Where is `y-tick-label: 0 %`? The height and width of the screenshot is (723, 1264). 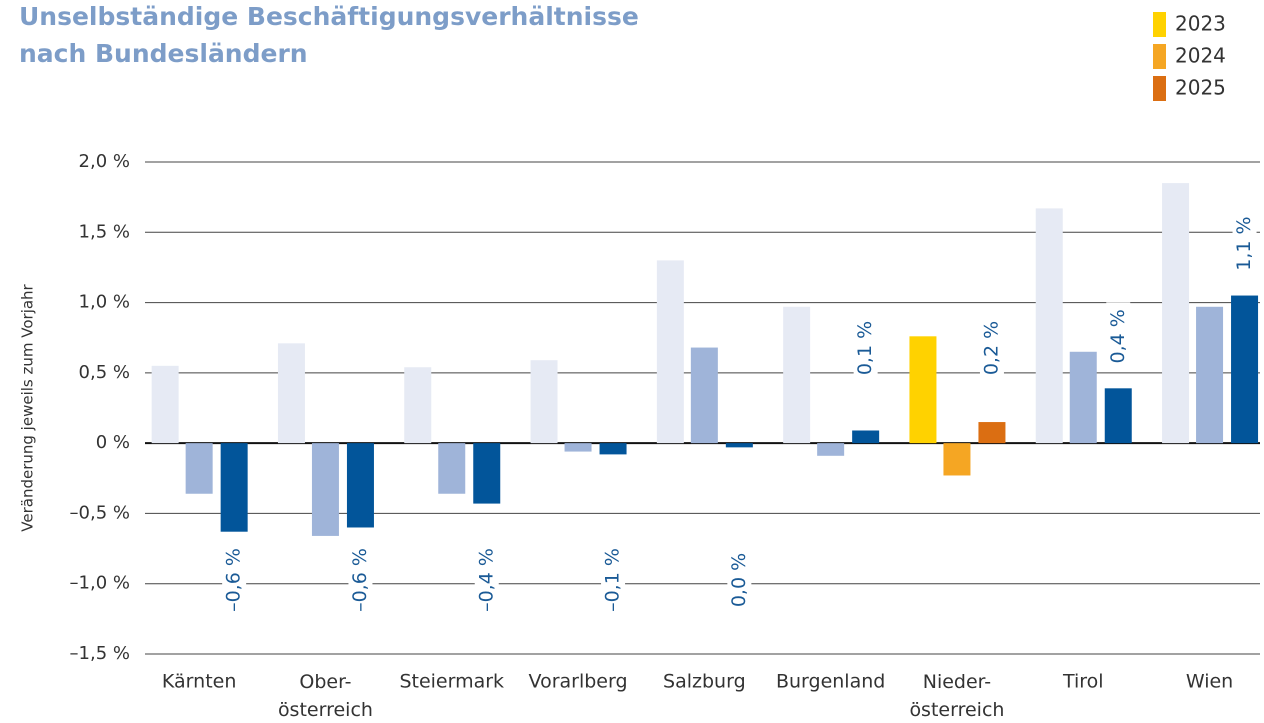
y-tick-label: 0 % is located at coordinates (113, 442).